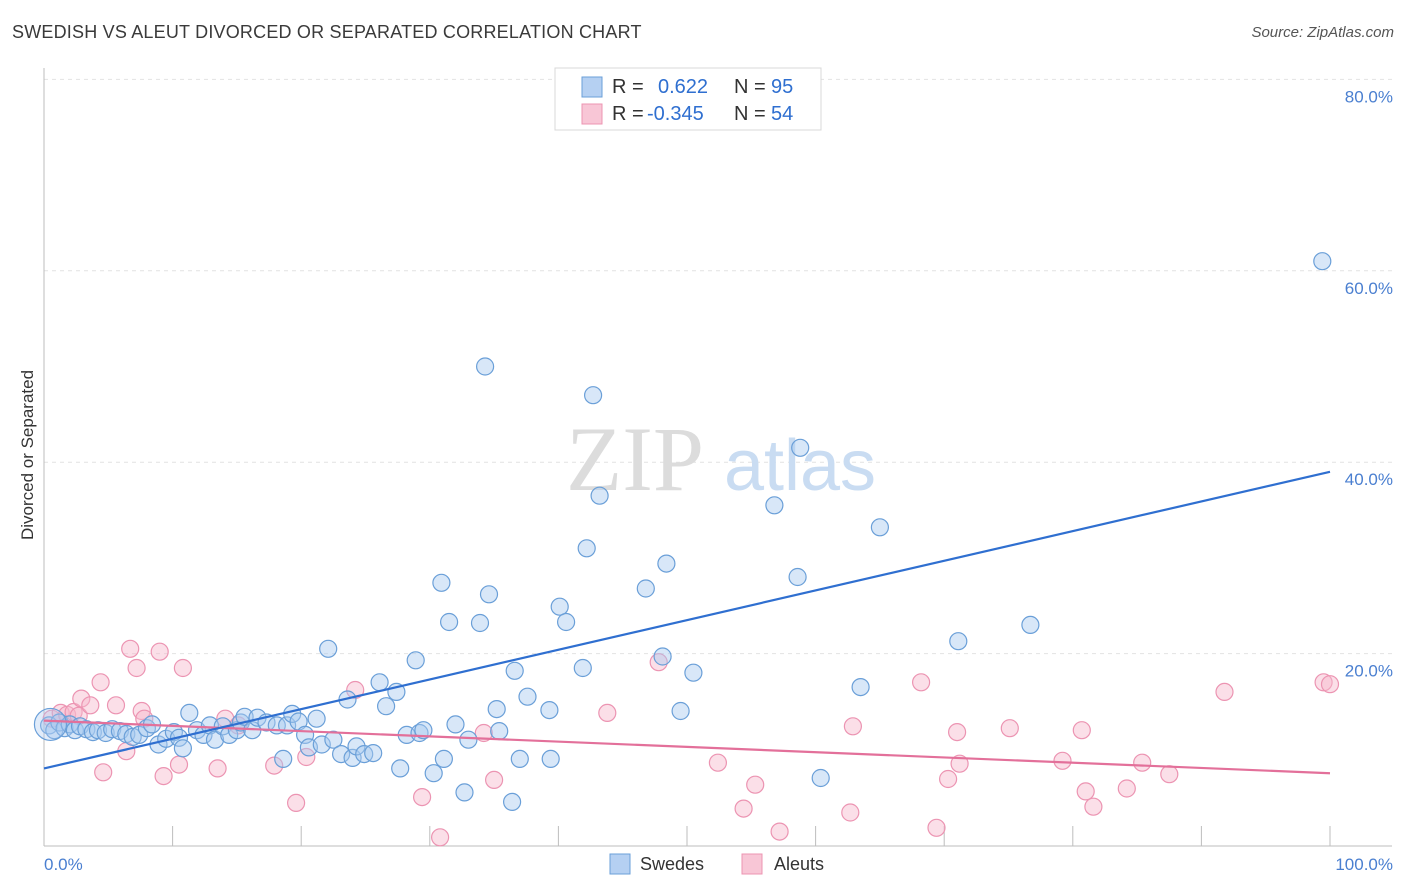 This screenshot has width=1406, height=892. I want to click on y-tick-labels: 20.0% 40.0% 60.0% 80.0%, so click(1369, 383).